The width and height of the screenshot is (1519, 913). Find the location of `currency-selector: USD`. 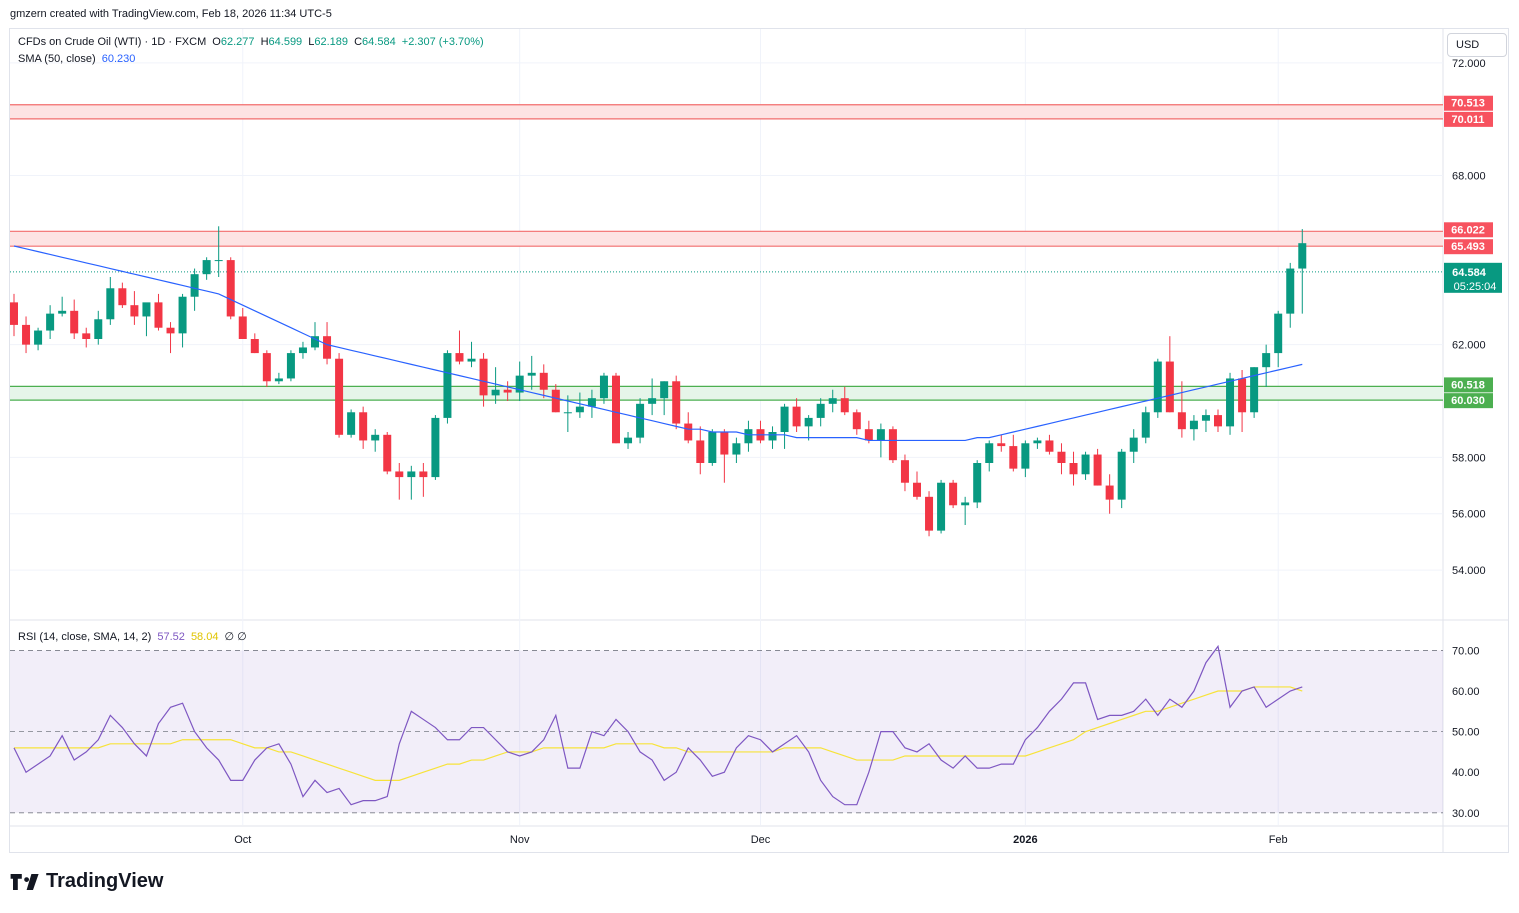

currency-selector: USD is located at coordinates (1477, 45).